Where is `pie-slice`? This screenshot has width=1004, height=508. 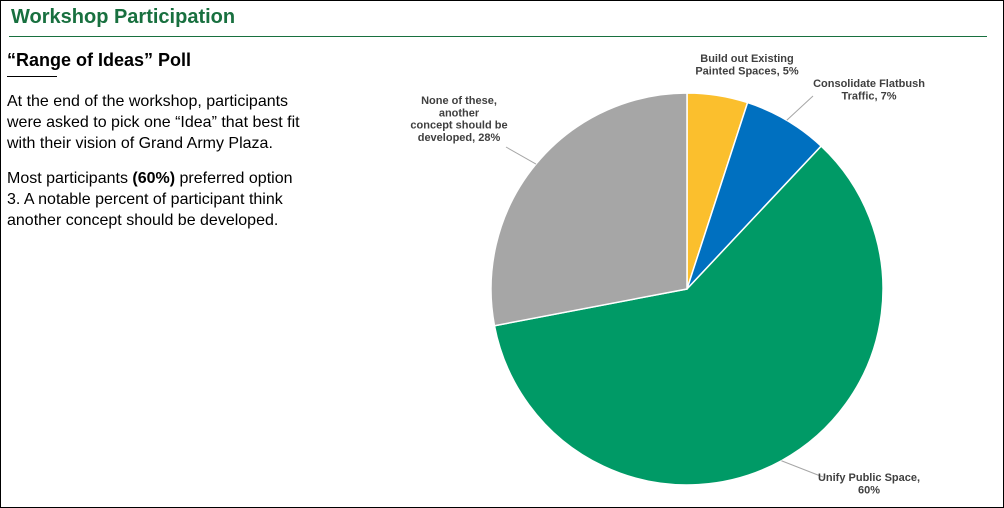 pie-slice is located at coordinates (589, 209).